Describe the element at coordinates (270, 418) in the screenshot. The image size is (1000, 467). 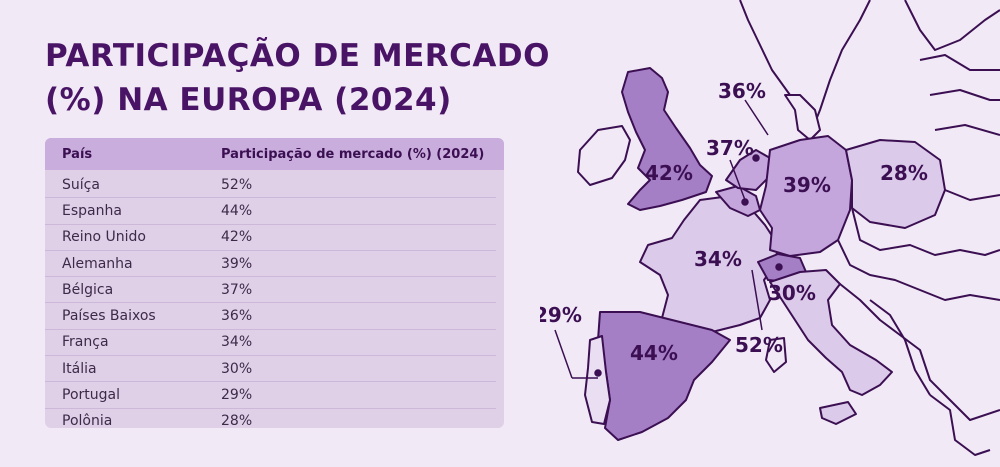
I see `table-row: Polônia 28%` at that location.